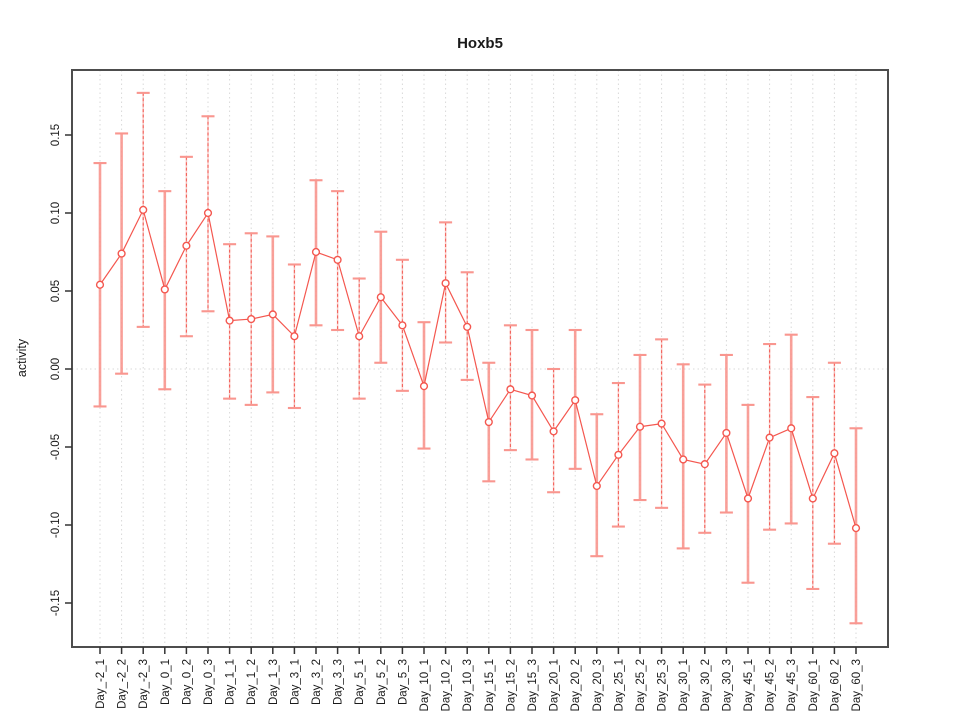 The height and width of the screenshot is (720, 960). I want to click on x-tick-label: Day_3_3, so click(339, 682).